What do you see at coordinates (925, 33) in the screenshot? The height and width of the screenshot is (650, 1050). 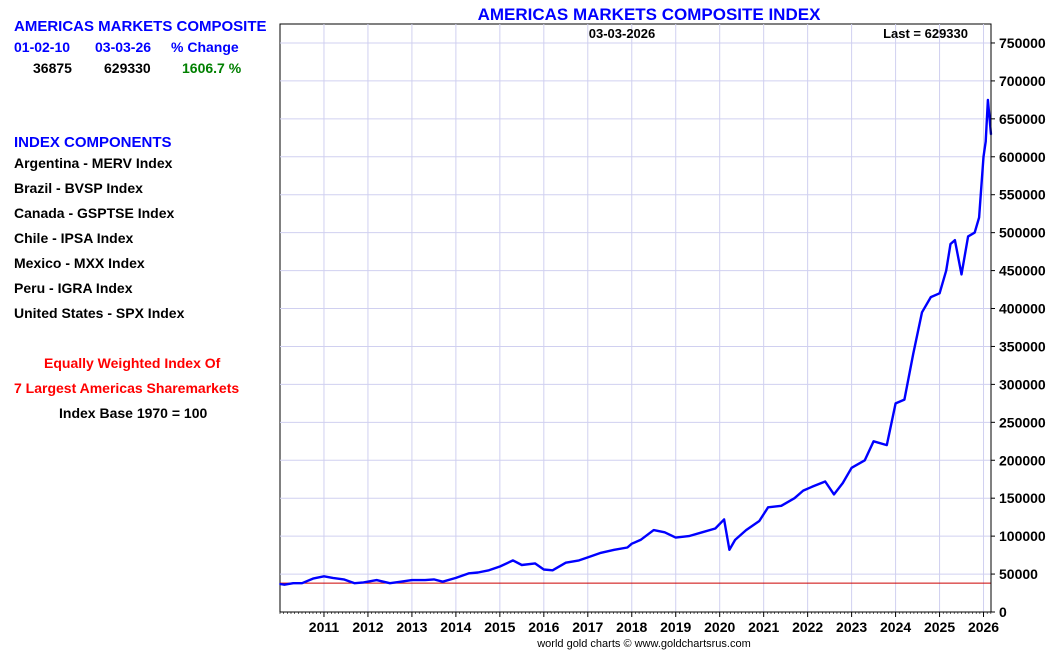 I see `chart-last-label: Last = 629330` at bounding box center [925, 33].